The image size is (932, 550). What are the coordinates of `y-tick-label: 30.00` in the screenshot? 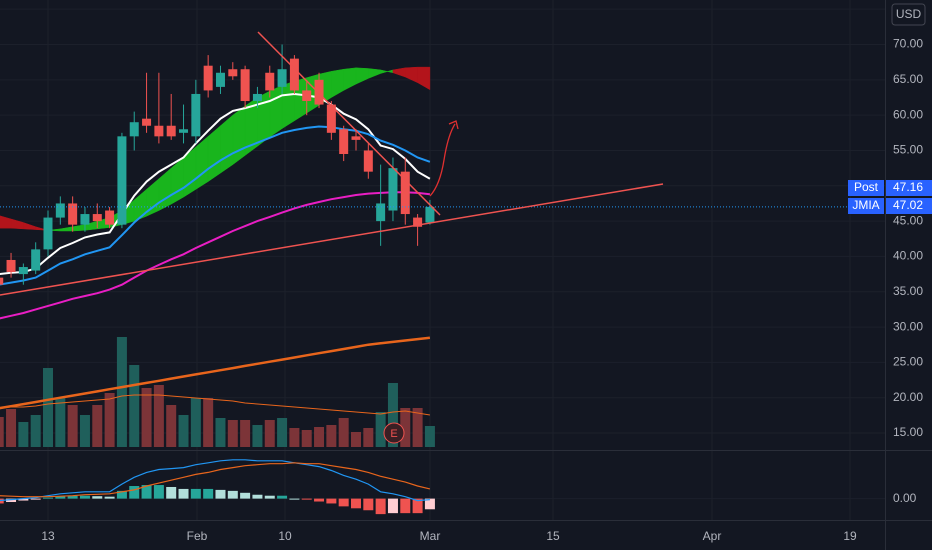 It's located at (908, 326).